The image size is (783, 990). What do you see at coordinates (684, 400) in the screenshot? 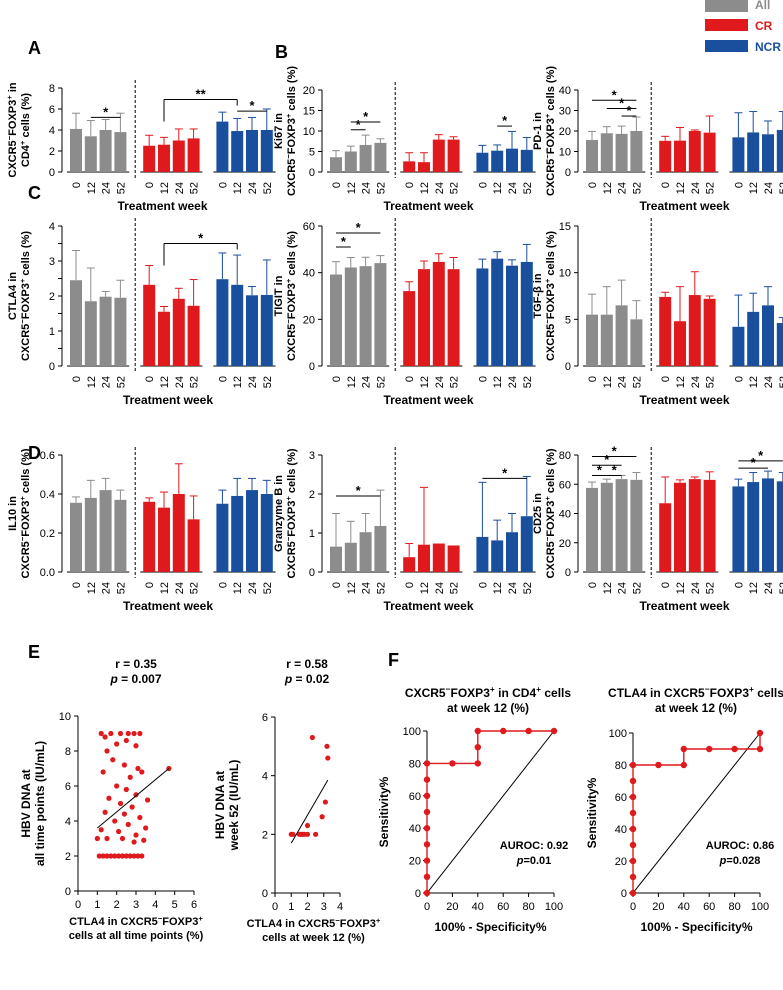
I see `x-axis-label: Treatment week` at bounding box center [684, 400].